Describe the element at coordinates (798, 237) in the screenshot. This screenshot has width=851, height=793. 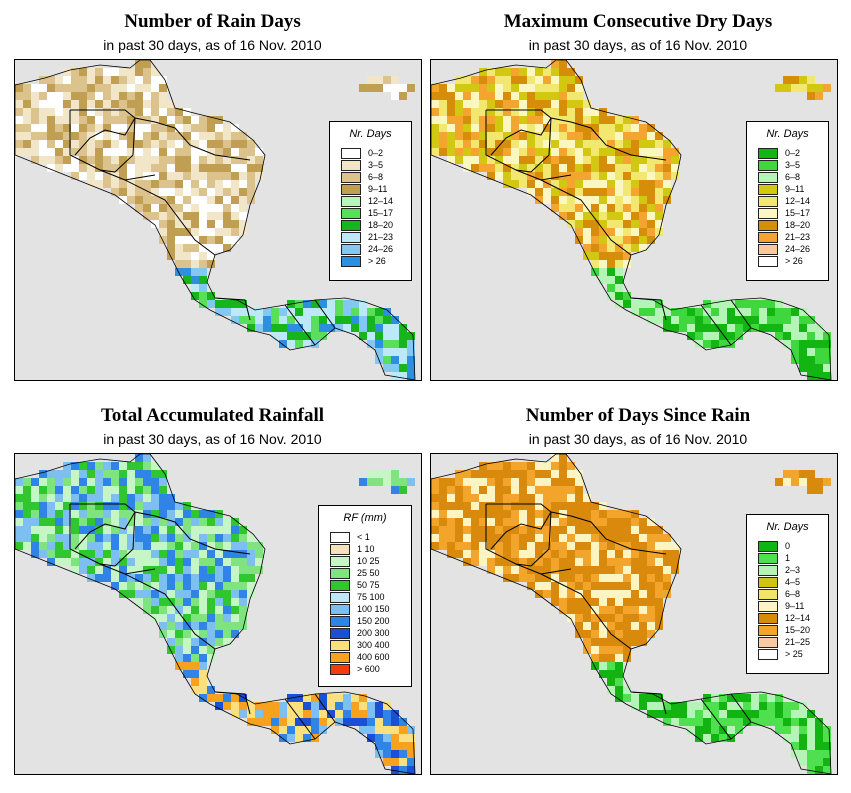
I see `legend-label: 21–23` at that location.